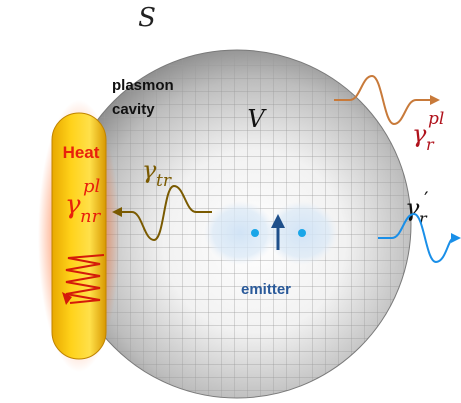 The image size is (461, 403). What do you see at coordinates (271, 233) in the screenshot?
I see `emitter-dipole` at bounding box center [271, 233].